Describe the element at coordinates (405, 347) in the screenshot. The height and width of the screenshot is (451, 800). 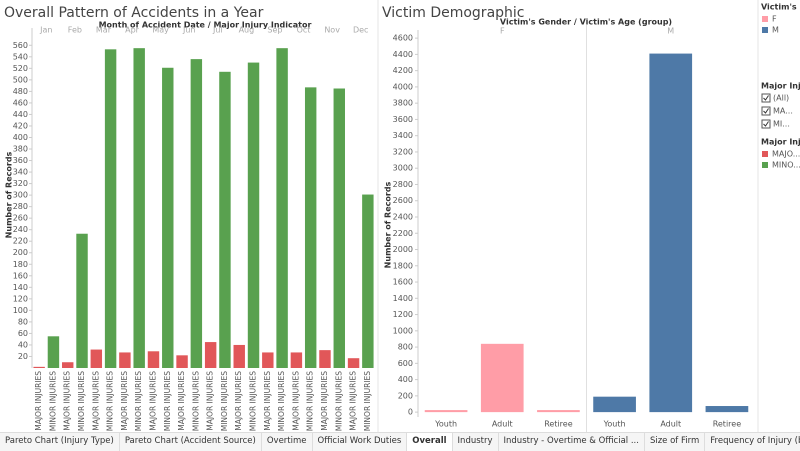
I see `y-tick-label: 800` at that location.